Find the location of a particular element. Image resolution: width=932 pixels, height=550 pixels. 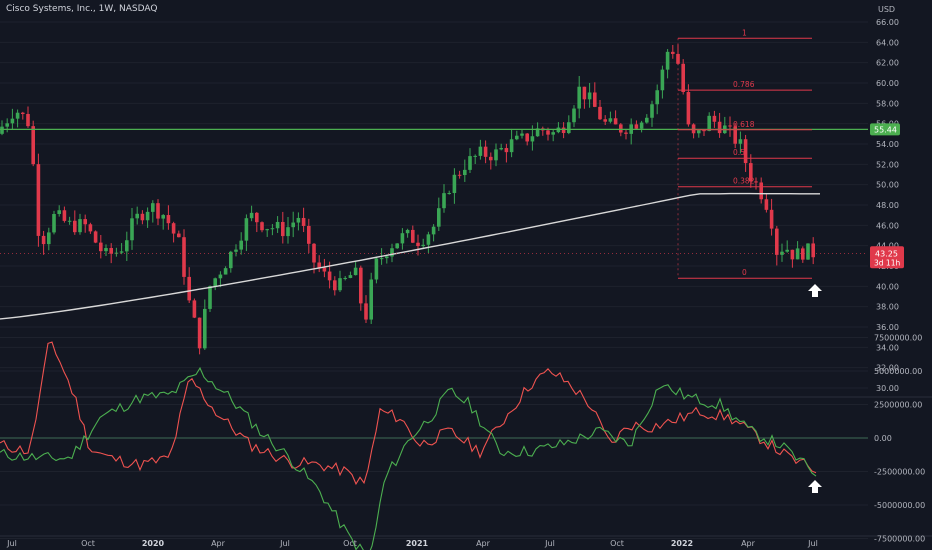

up-arrow-icon is located at coordinates (815, 486).